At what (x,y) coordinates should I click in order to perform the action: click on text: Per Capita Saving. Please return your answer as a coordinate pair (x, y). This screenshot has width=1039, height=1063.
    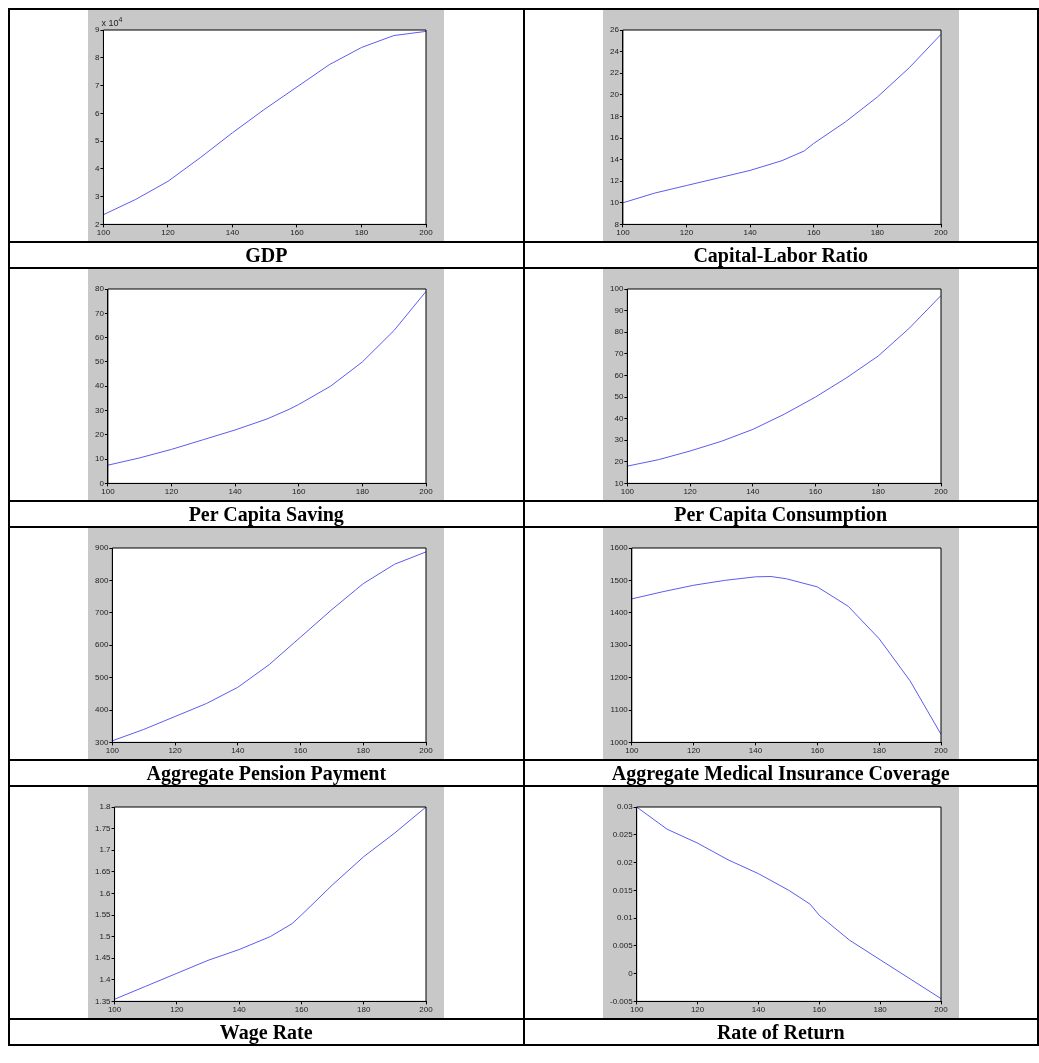
    Looking at the image, I should click on (266, 514).